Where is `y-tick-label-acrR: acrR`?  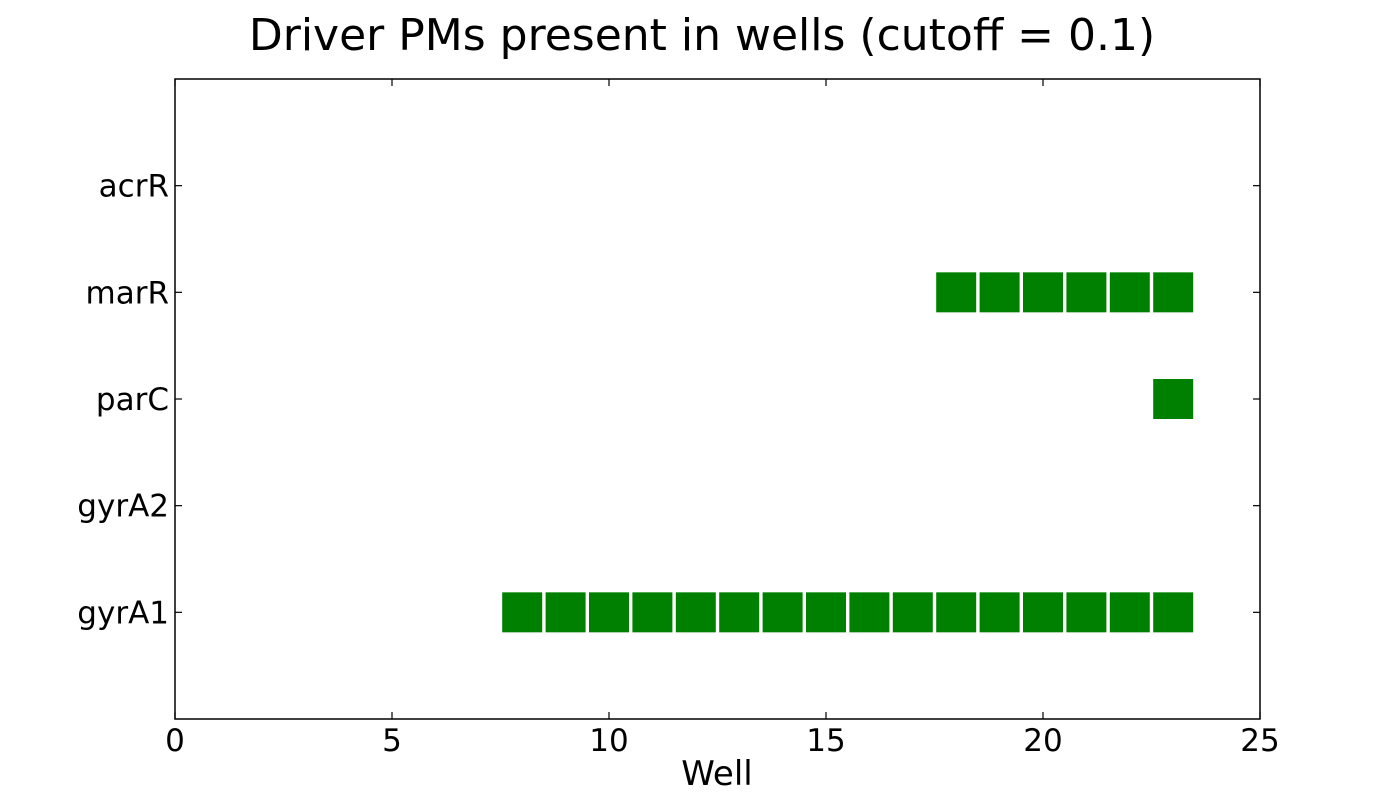 y-tick-label-acrR: acrR is located at coordinates (134, 187).